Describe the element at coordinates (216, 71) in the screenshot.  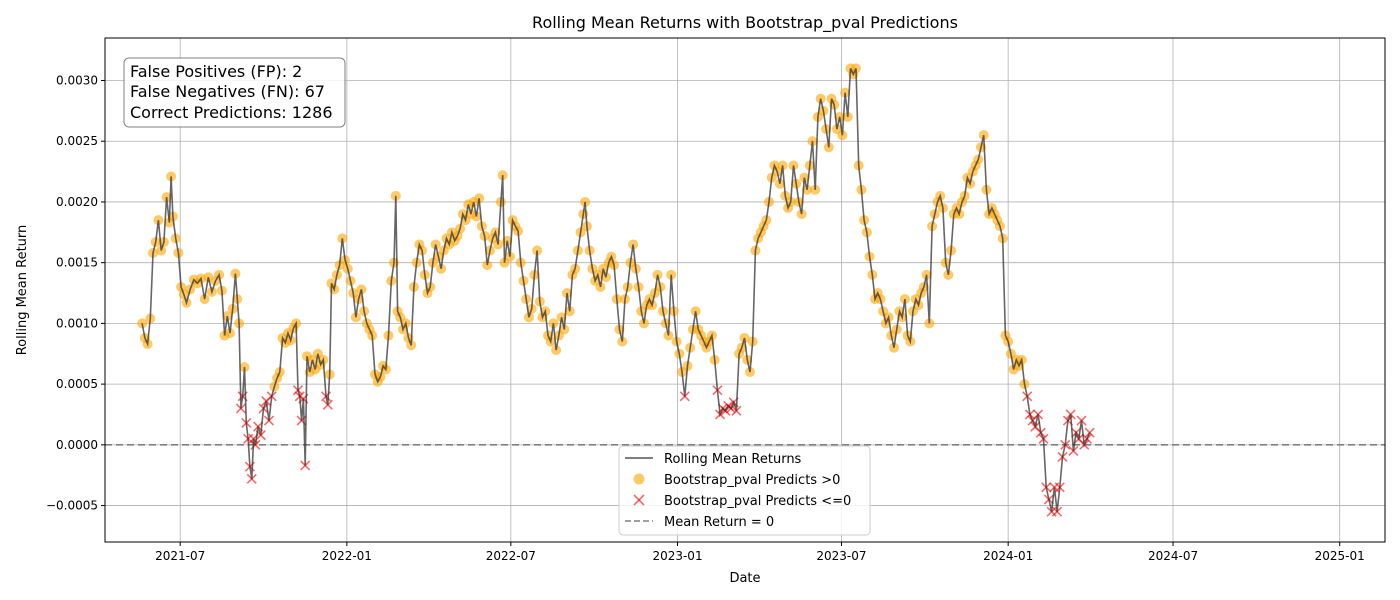
I see `false-positives-text: False Positives (FP): 2` at that location.